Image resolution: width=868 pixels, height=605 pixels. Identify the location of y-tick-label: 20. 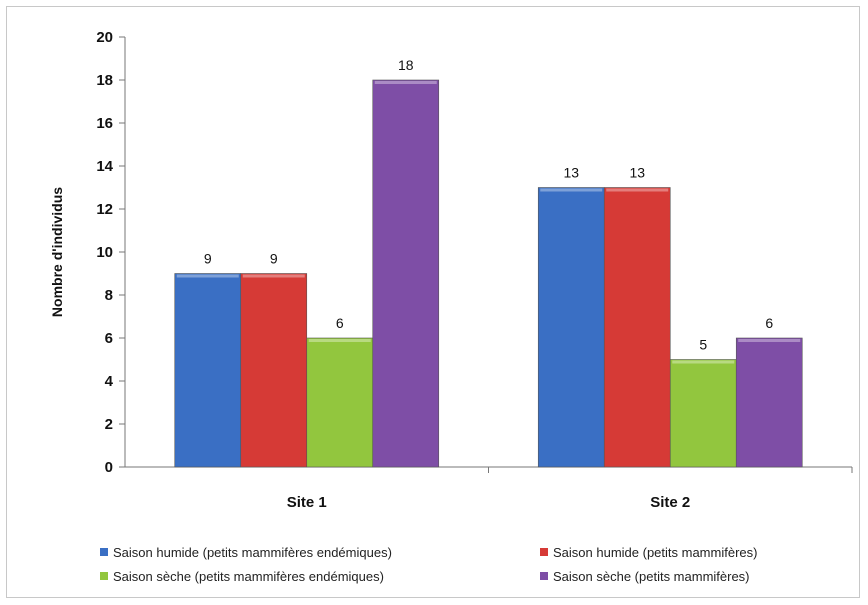
(104, 37).